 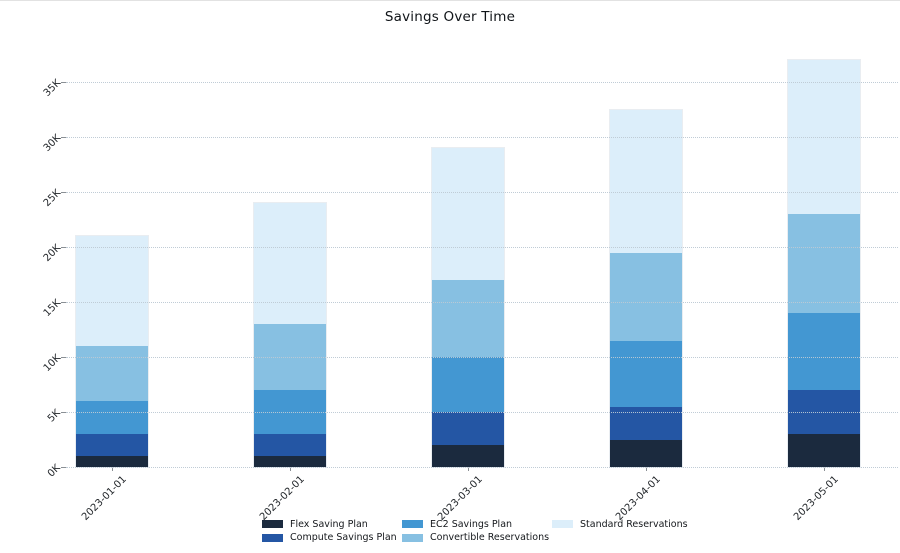 I want to click on legend-item-standard-reservations: Standard Reservations, so click(x=620, y=524).